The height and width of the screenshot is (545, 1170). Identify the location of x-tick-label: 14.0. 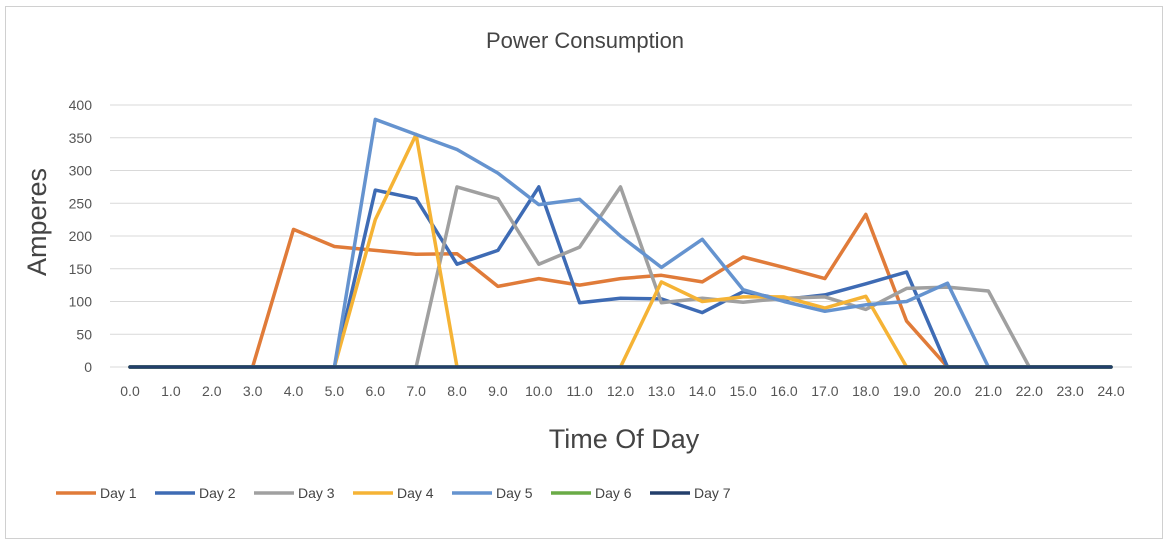
(702, 391).